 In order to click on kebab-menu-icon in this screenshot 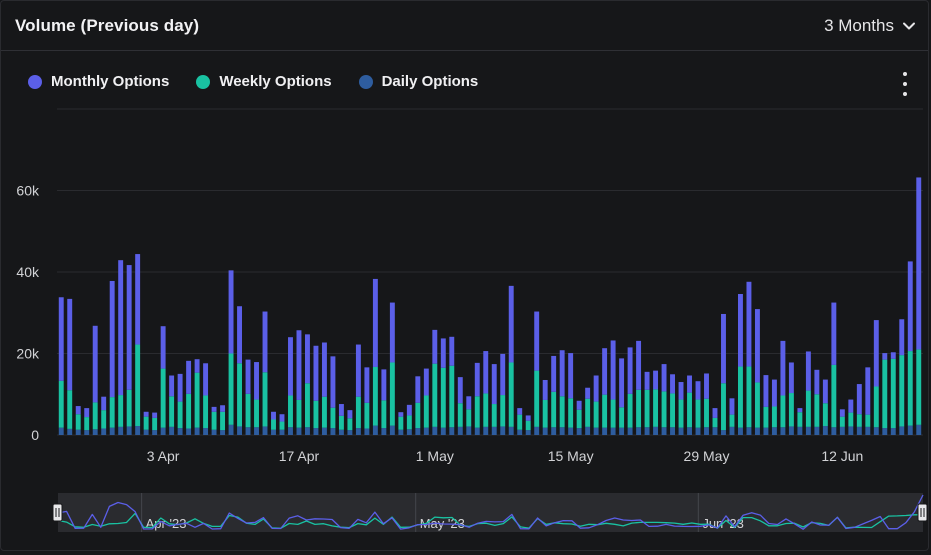, I will do `click(905, 84)`.